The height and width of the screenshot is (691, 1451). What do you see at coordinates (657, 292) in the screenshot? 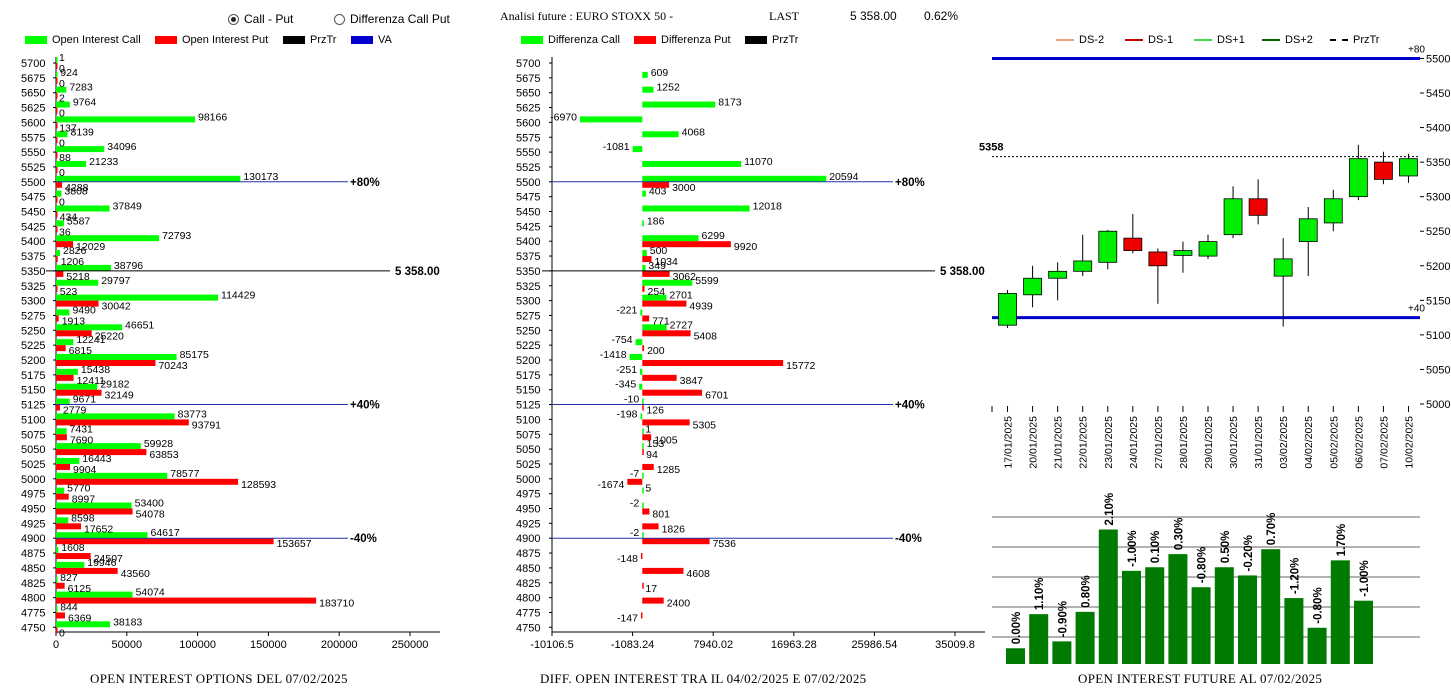
I see `diff-value-label: 254` at bounding box center [657, 292].